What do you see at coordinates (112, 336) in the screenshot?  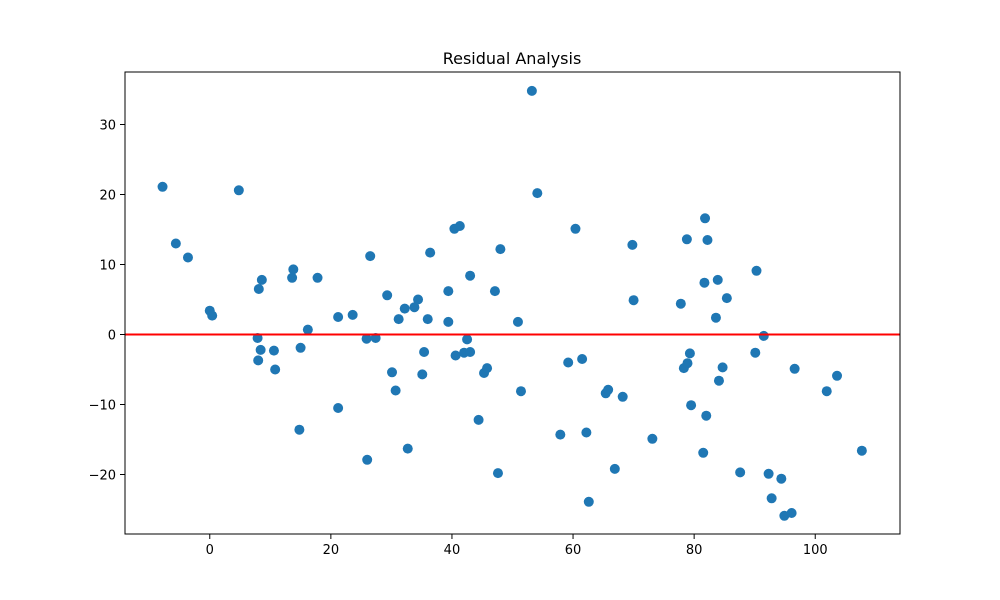 I see `y-tick-label: 0` at bounding box center [112, 336].